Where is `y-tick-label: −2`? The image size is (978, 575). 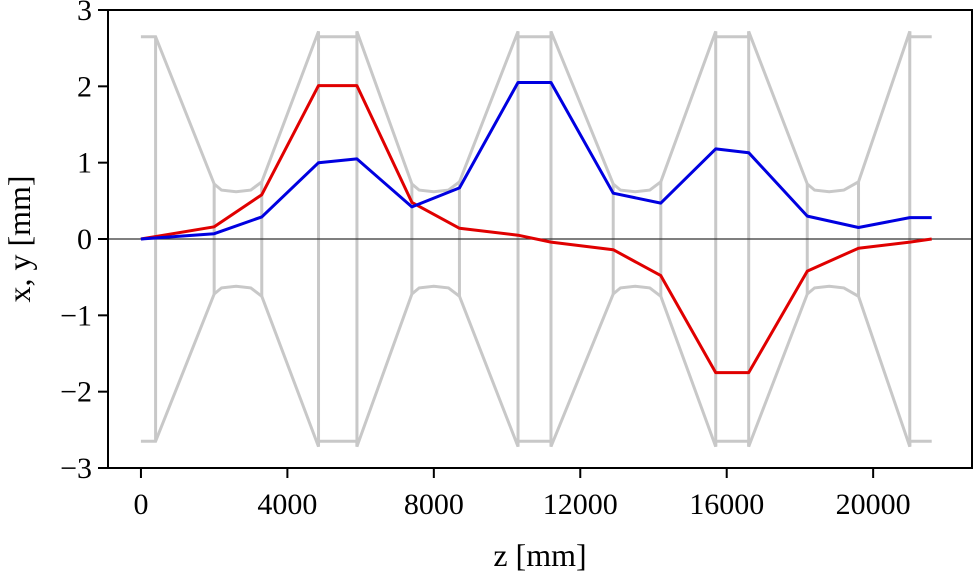
y-tick-label: −2 is located at coordinates (76, 392).